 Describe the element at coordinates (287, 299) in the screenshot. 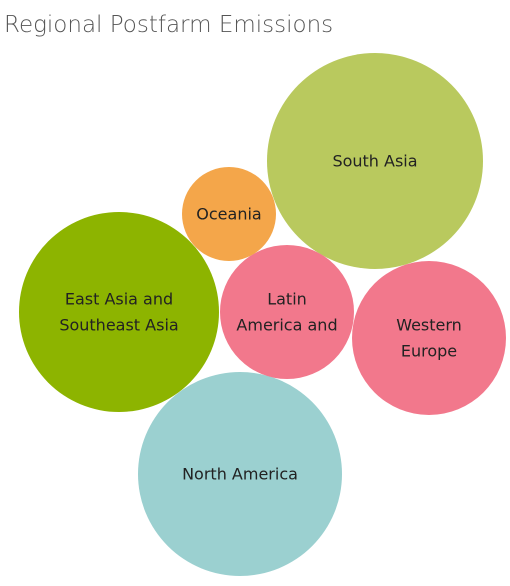

I see `bubble-label-latin-america-and: Latin` at that location.